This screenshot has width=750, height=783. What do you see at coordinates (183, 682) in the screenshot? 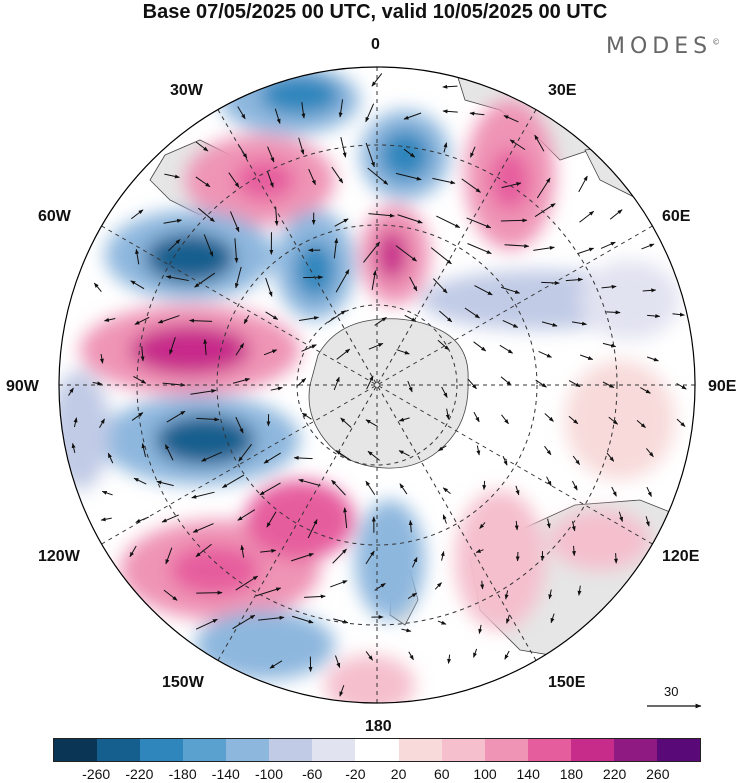
I see `lon-label-150w: 150W` at bounding box center [183, 682].